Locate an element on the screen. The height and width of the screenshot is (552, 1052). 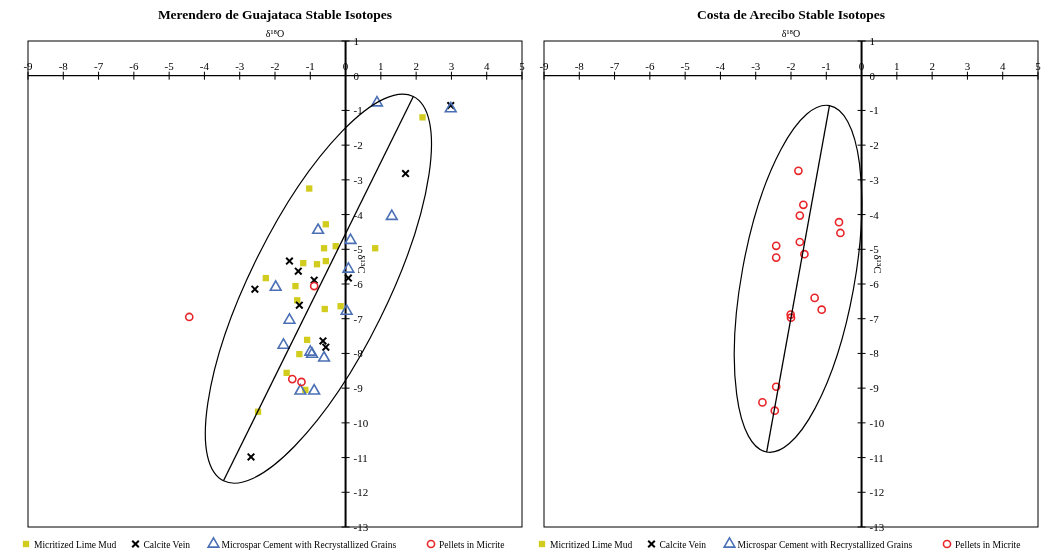
x-tick-label: 1 is located at coordinates (897, 65).